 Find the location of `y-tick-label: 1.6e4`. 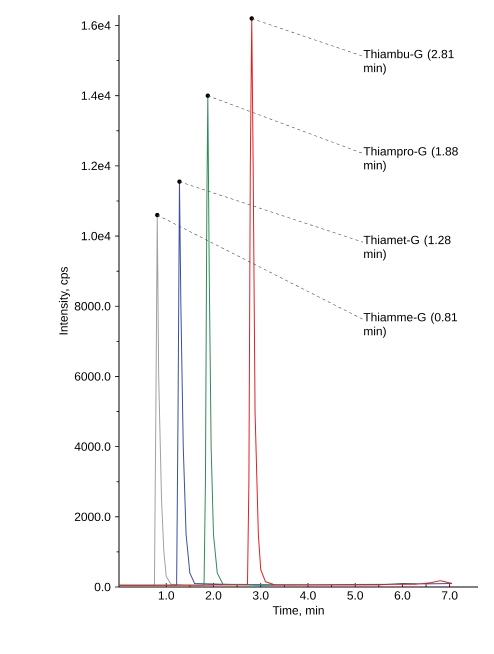

y-tick-label: 1.6e4 is located at coordinates (96, 25).